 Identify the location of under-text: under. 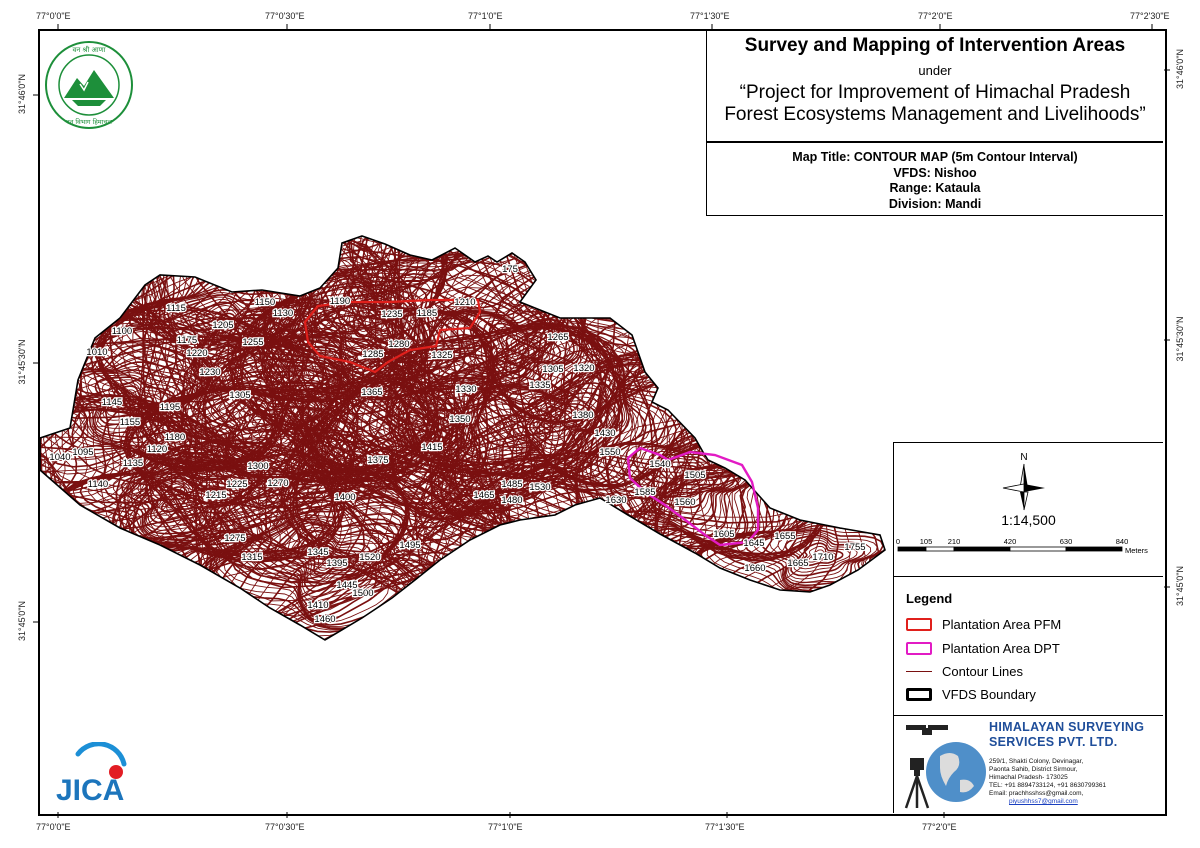
(935, 70).